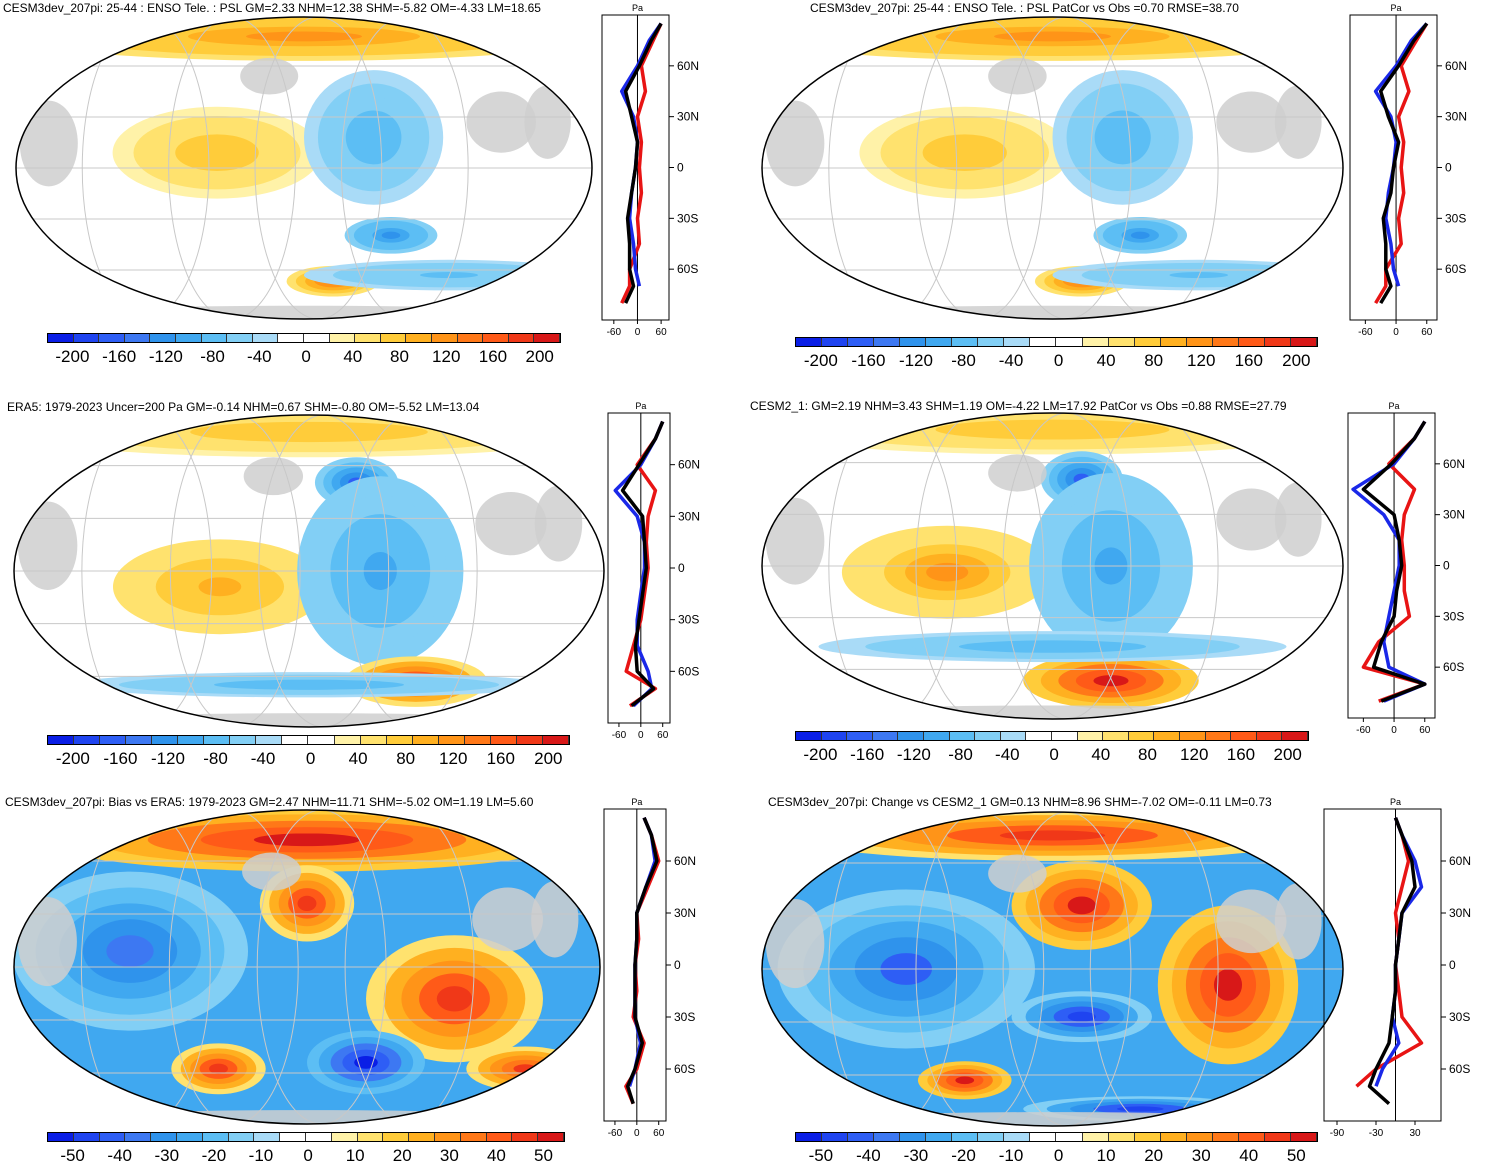  I want to click on zonal-mean-plot: Pa 60N 30N 0 30S 60S -90 -30 30, so click(1397, 968).